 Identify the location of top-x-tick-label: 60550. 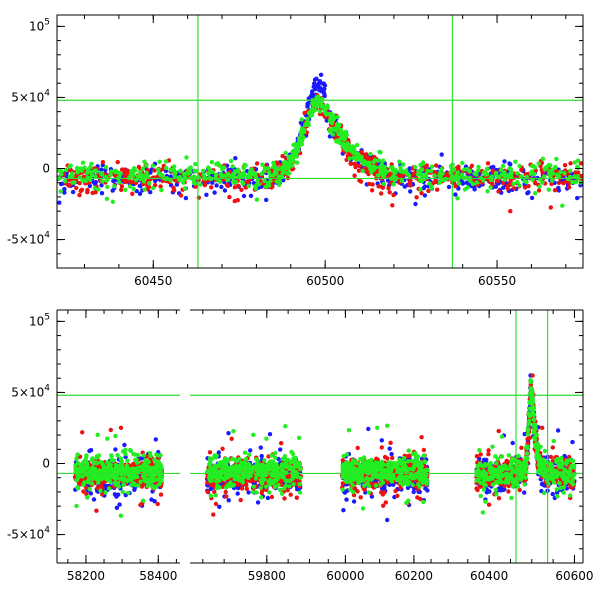
(497, 281).